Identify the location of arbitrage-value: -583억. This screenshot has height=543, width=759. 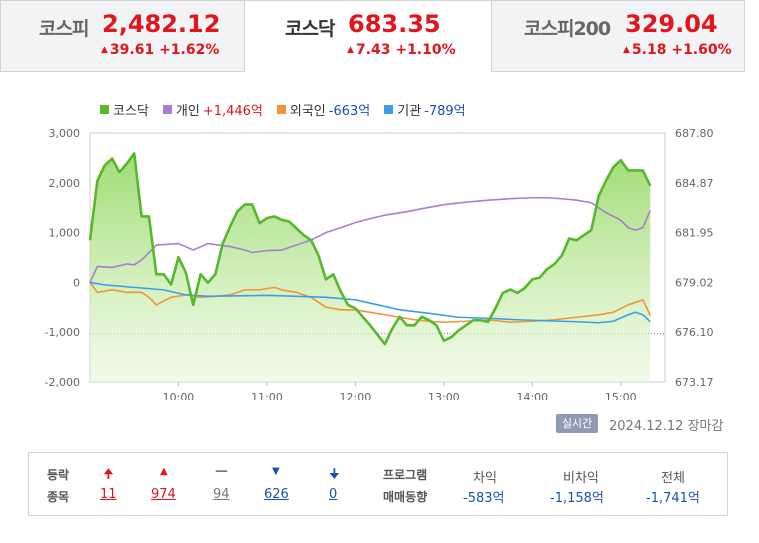
(484, 498).